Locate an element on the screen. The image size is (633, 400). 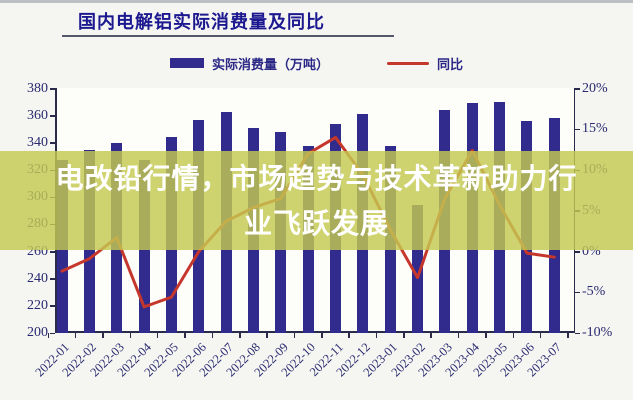
overlay-banner-line2: 业飞跃发展 is located at coordinates (316, 223).